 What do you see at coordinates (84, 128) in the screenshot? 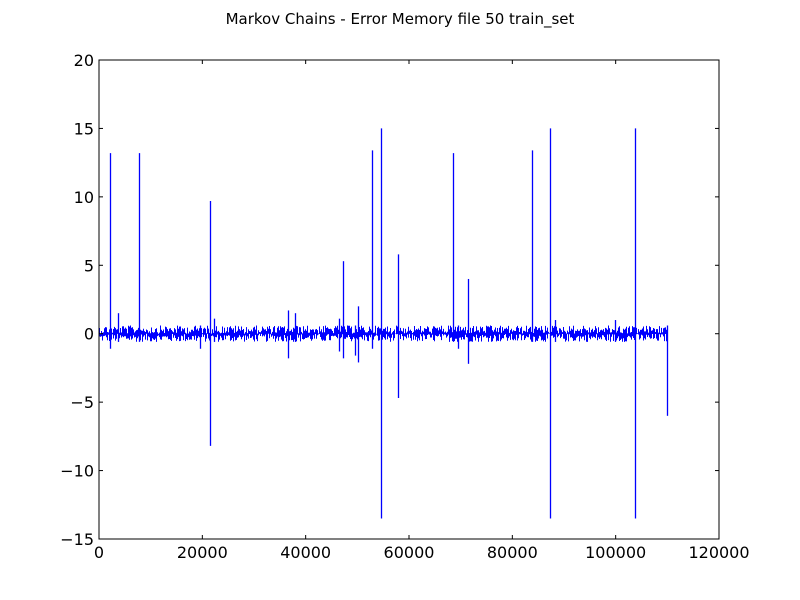
I see `y-tick-label: 15` at bounding box center [84, 128].